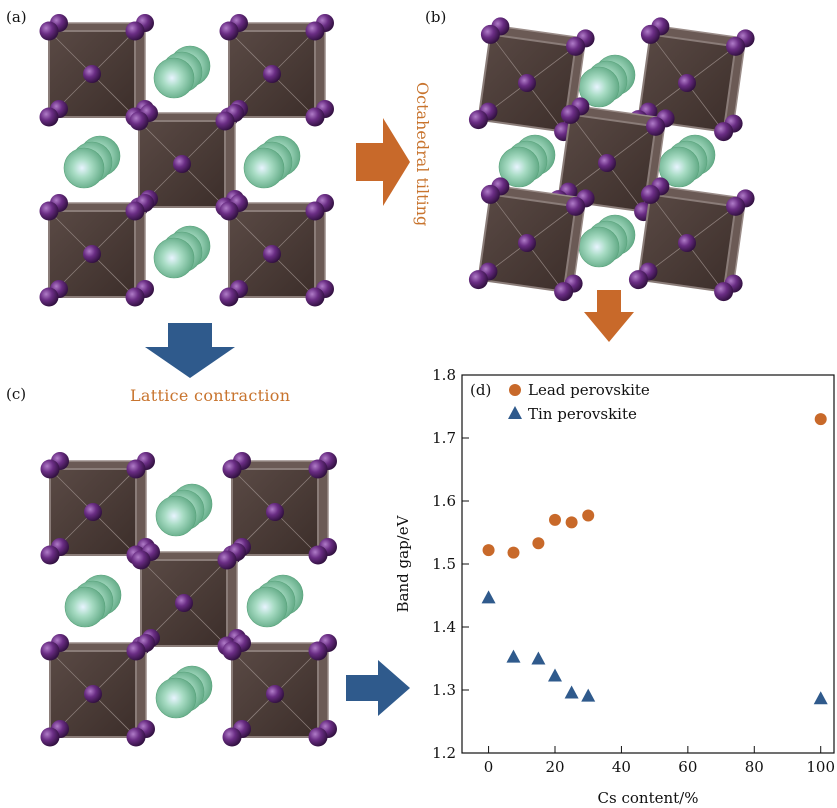  Describe the element at coordinates (515, 412) in the screenshot. I see `legend-marker-tin` at that location.